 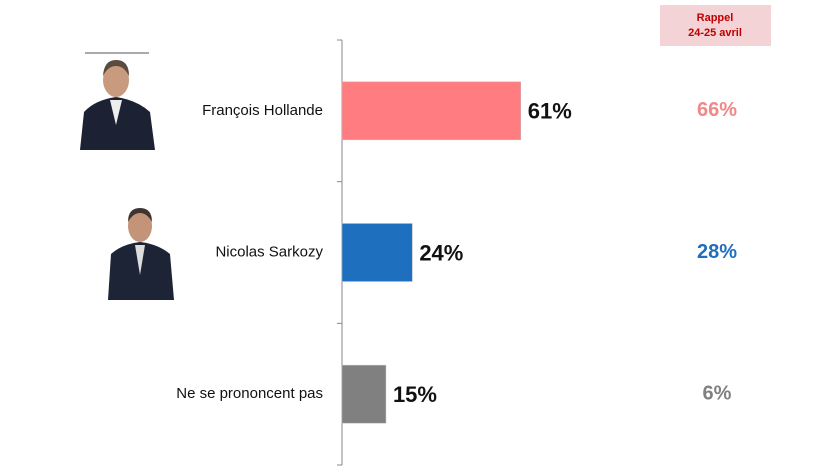 I want to click on recall-value: 66%, so click(x=717, y=110).